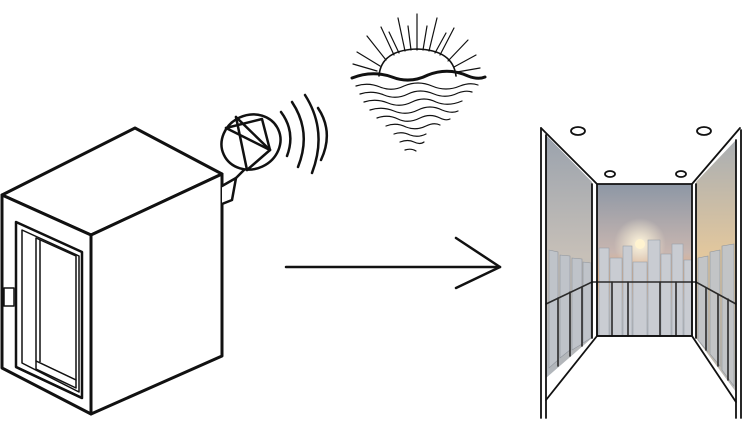 This screenshot has width=743, height=421. I want to click on satellite-dish-icon, so click(274, 149).